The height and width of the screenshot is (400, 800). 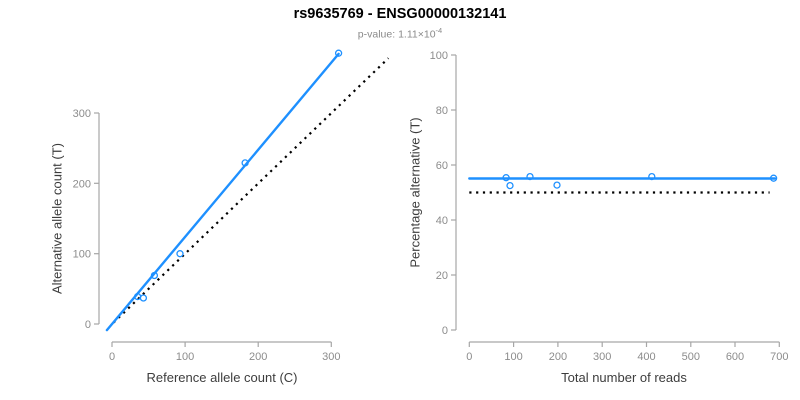 What do you see at coordinates (442, 111) in the screenshot?
I see `y-tick-label: 80` at bounding box center [442, 111].